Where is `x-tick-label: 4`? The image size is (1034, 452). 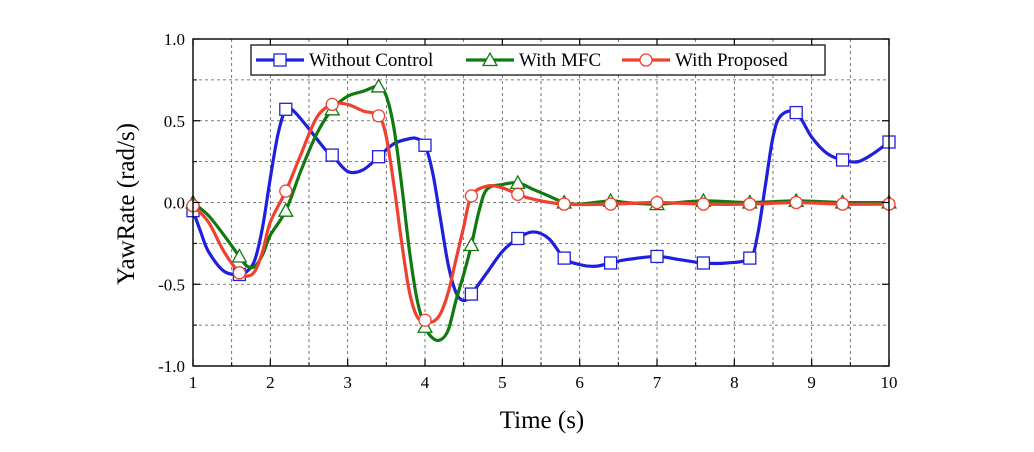
x-tick-label: 4 is located at coordinates (425, 382).